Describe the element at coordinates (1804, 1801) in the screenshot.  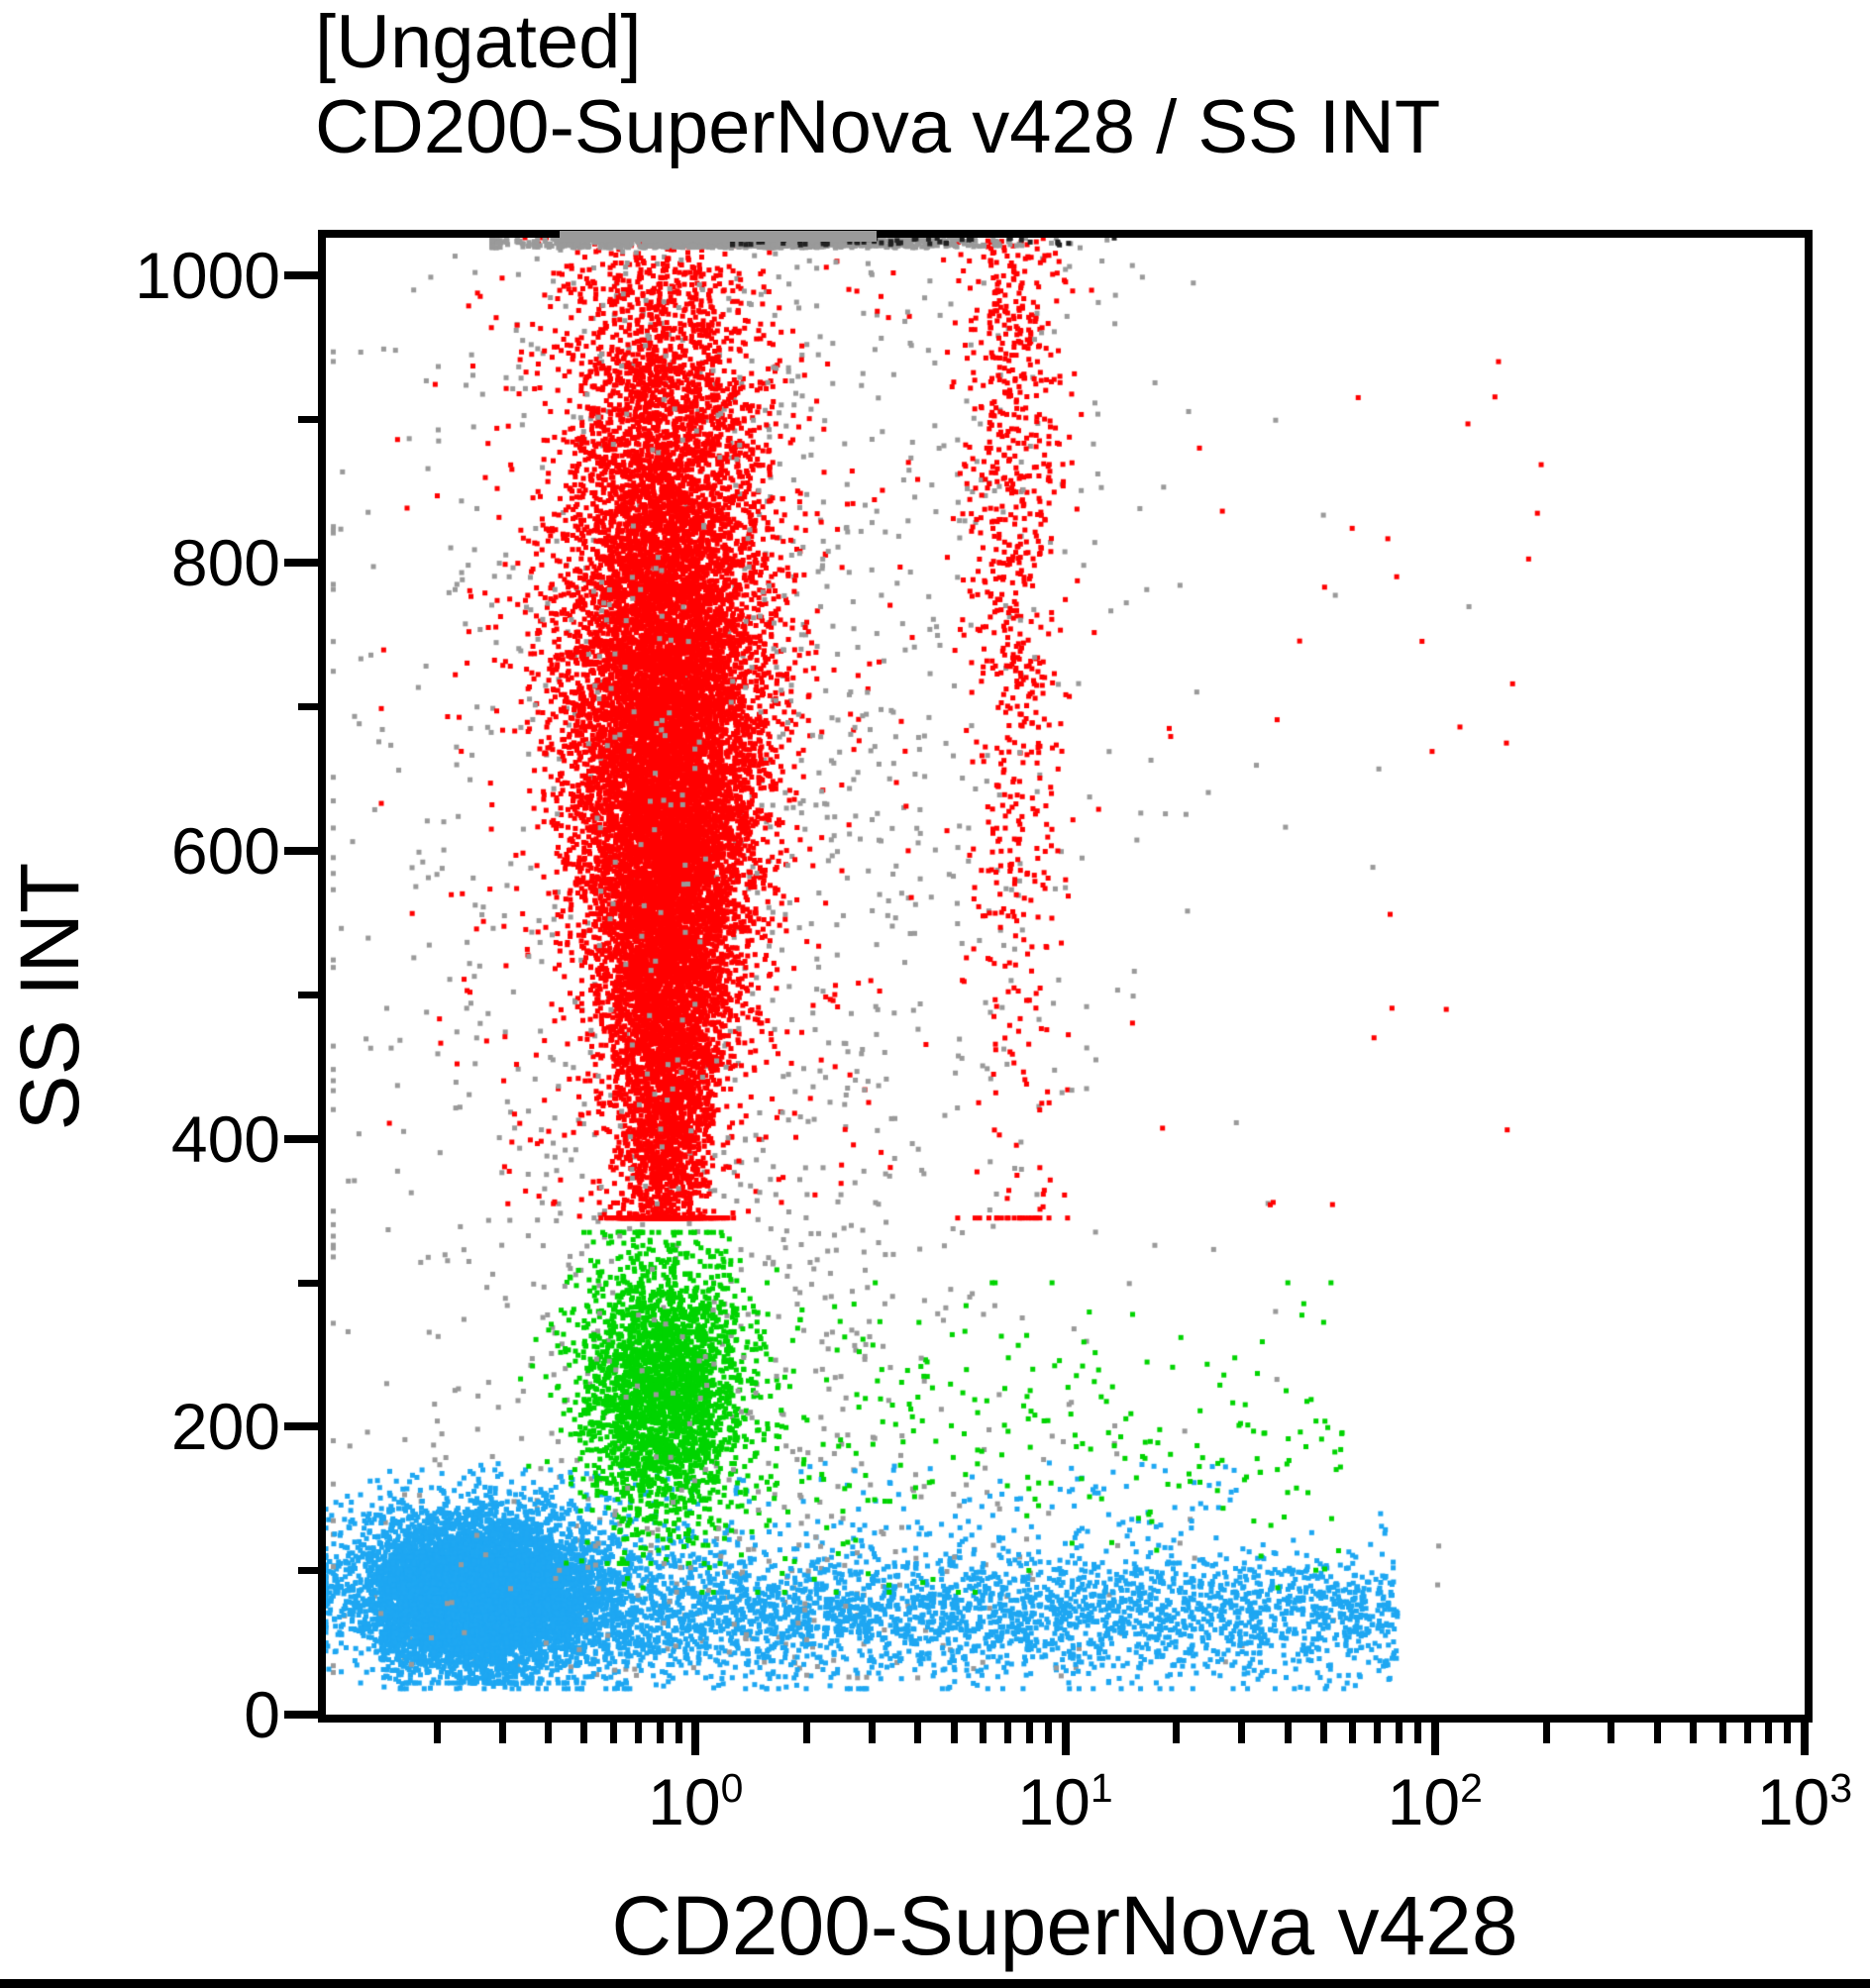
I see `x-axis-tick-label: 103` at that location.